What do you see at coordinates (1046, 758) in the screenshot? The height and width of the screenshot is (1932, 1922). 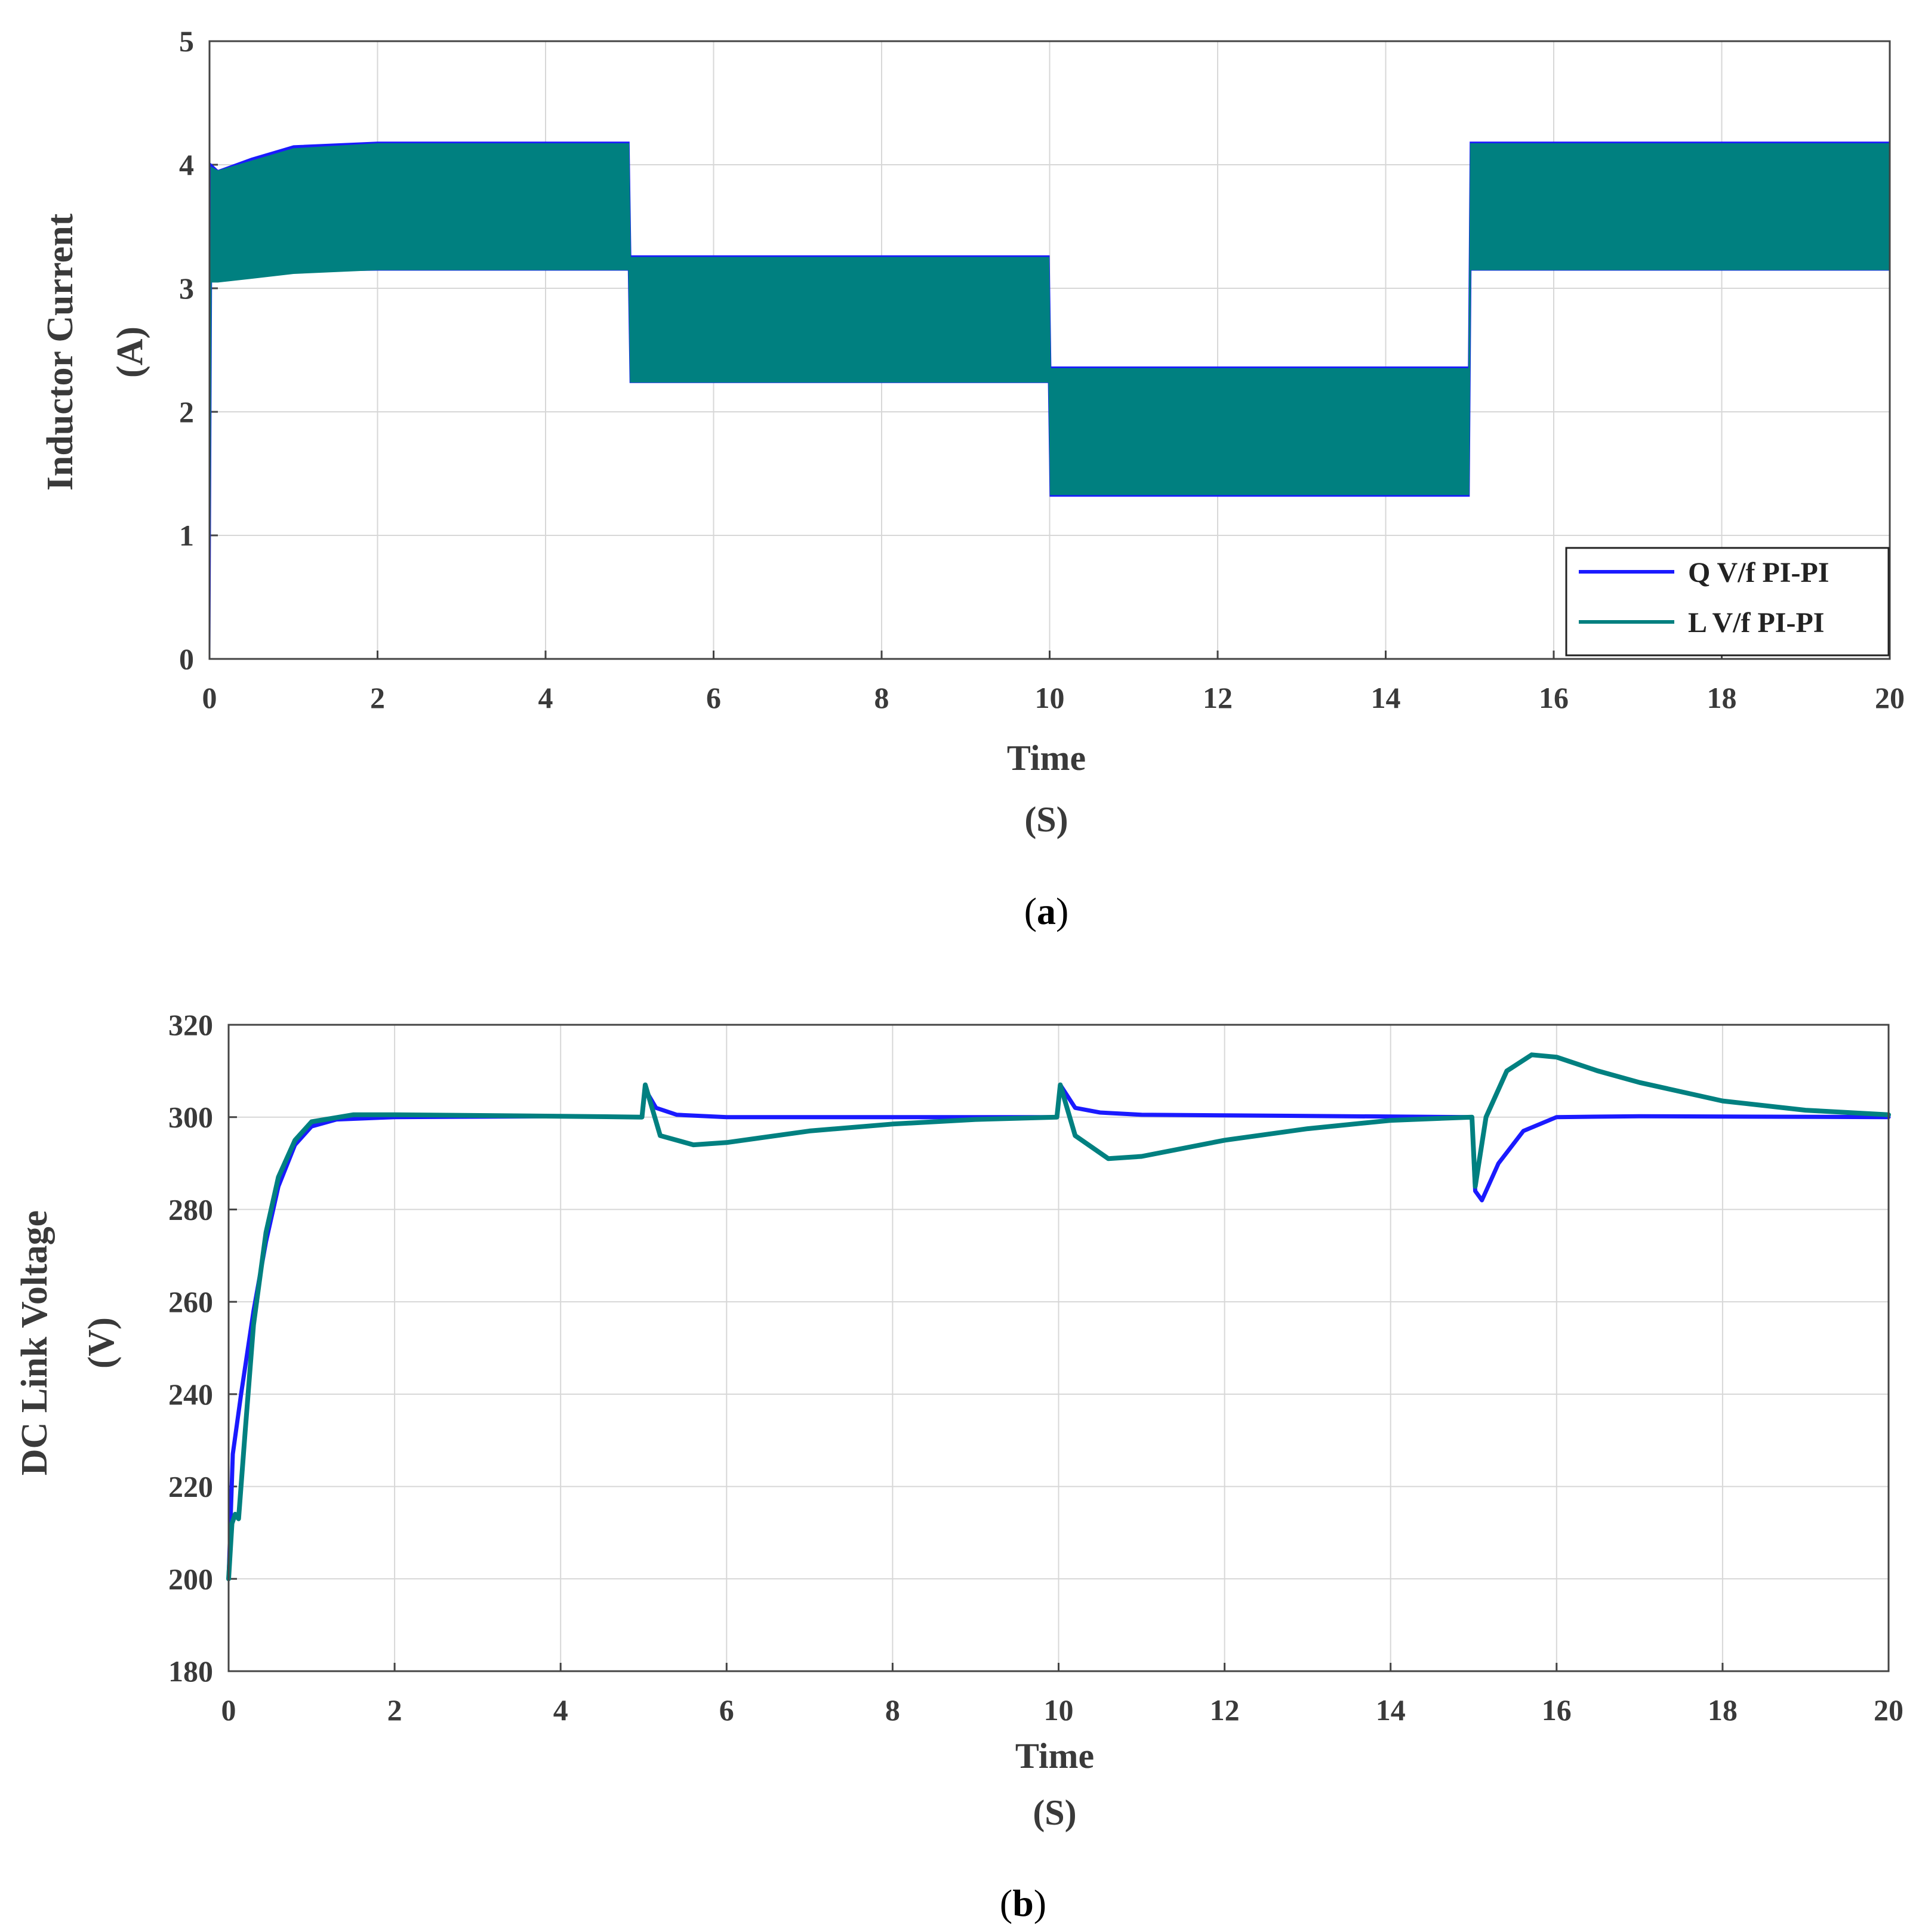 I see `chart-a-x-axis-title: Time` at bounding box center [1046, 758].